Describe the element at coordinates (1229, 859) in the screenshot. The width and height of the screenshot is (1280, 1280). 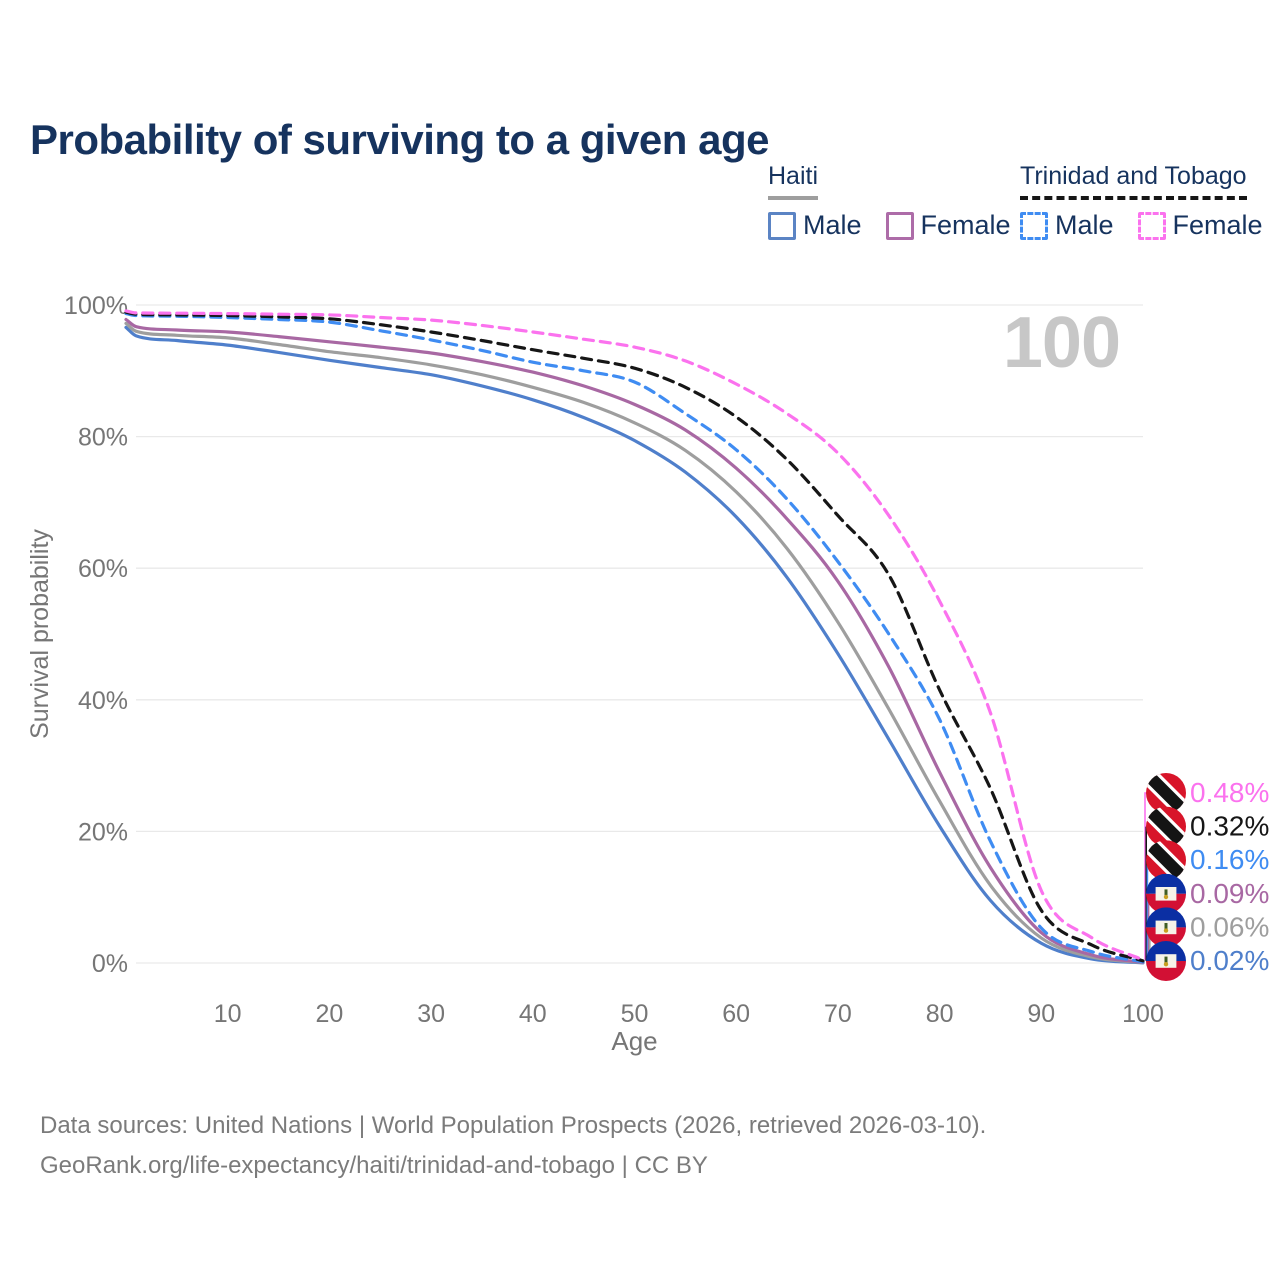
I see `end-value-label-tt-male: 0.16%` at that location.